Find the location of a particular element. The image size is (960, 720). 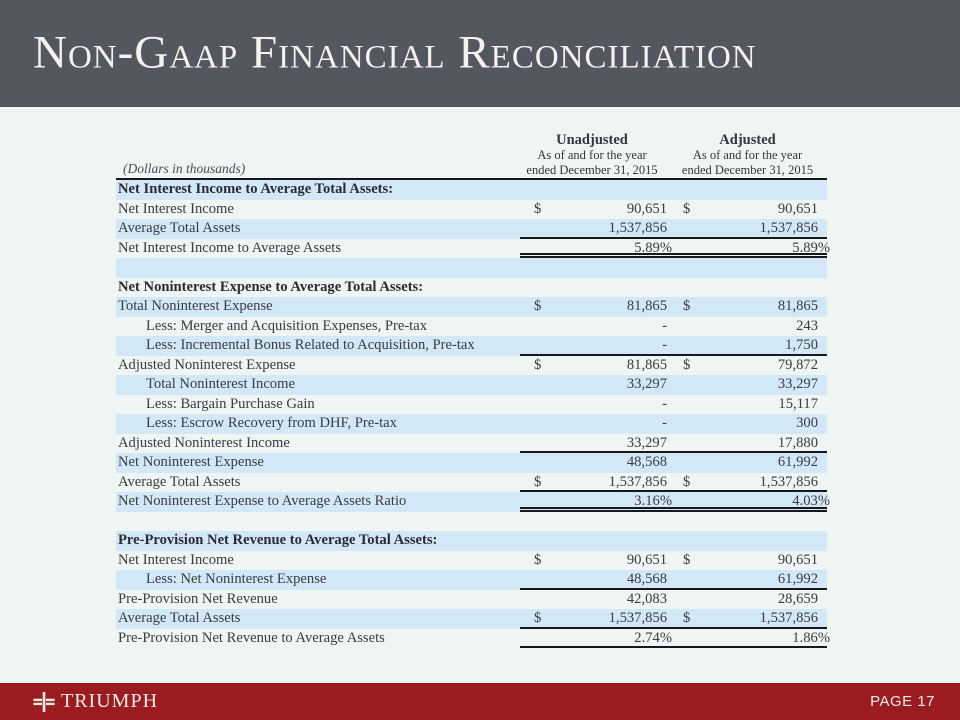

value-adjusted: 4.03% is located at coordinates (811, 501).